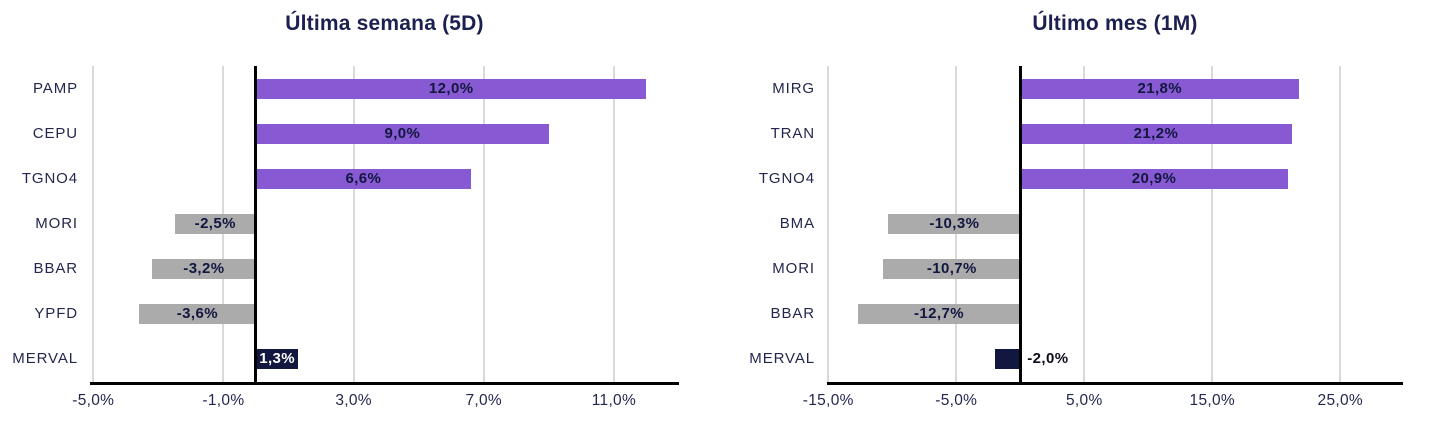 The width and height of the screenshot is (1438, 421). I want to click on bar-value-label: 12,0%, so click(451, 88).